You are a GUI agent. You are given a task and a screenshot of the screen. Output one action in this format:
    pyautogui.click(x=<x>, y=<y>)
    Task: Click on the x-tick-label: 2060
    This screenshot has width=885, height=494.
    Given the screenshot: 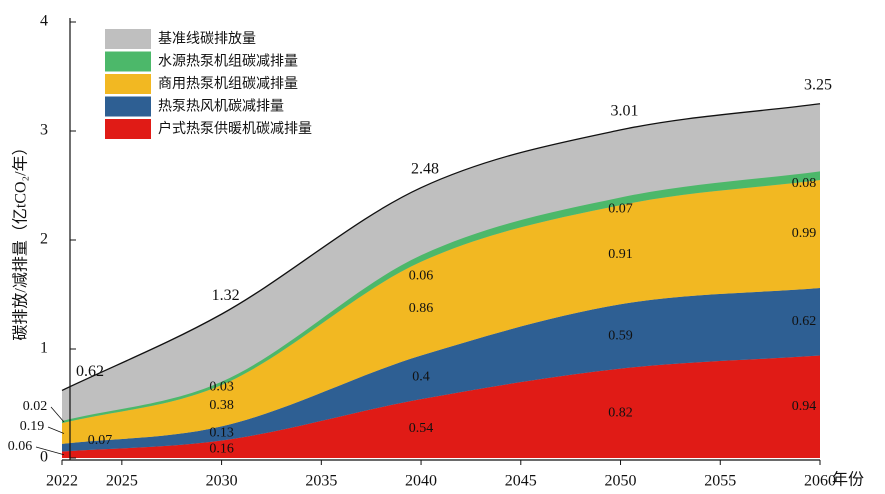 What is the action you would take?
    pyautogui.click(x=820, y=481)
    